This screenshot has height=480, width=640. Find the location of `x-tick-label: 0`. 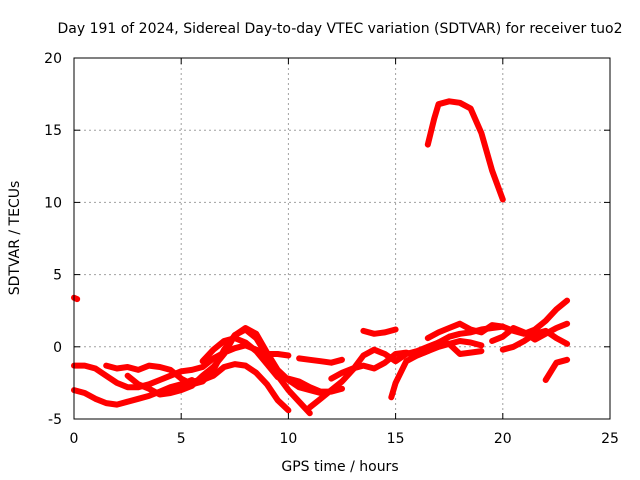

x-tick-label: 0 is located at coordinates (74, 439).